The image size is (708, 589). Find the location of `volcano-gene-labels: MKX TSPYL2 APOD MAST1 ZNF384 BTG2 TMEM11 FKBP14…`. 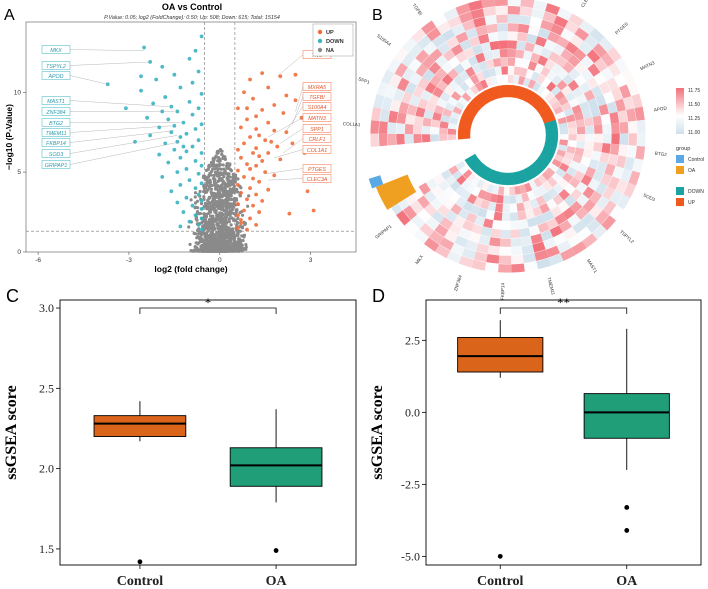

volcano-gene-labels: MKX TSPYL2 APOD MAST1 ZNF384 BTG2 TMEM11 FKBP14… is located at coordinates (186, 114).